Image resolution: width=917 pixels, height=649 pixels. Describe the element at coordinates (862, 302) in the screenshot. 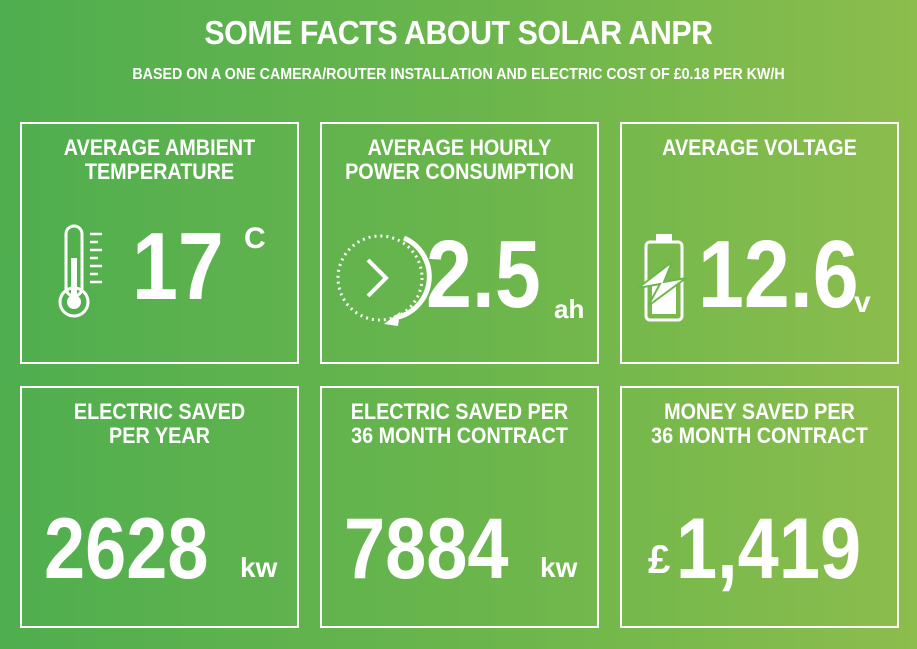

I see `voltage-unit: v` at that location.